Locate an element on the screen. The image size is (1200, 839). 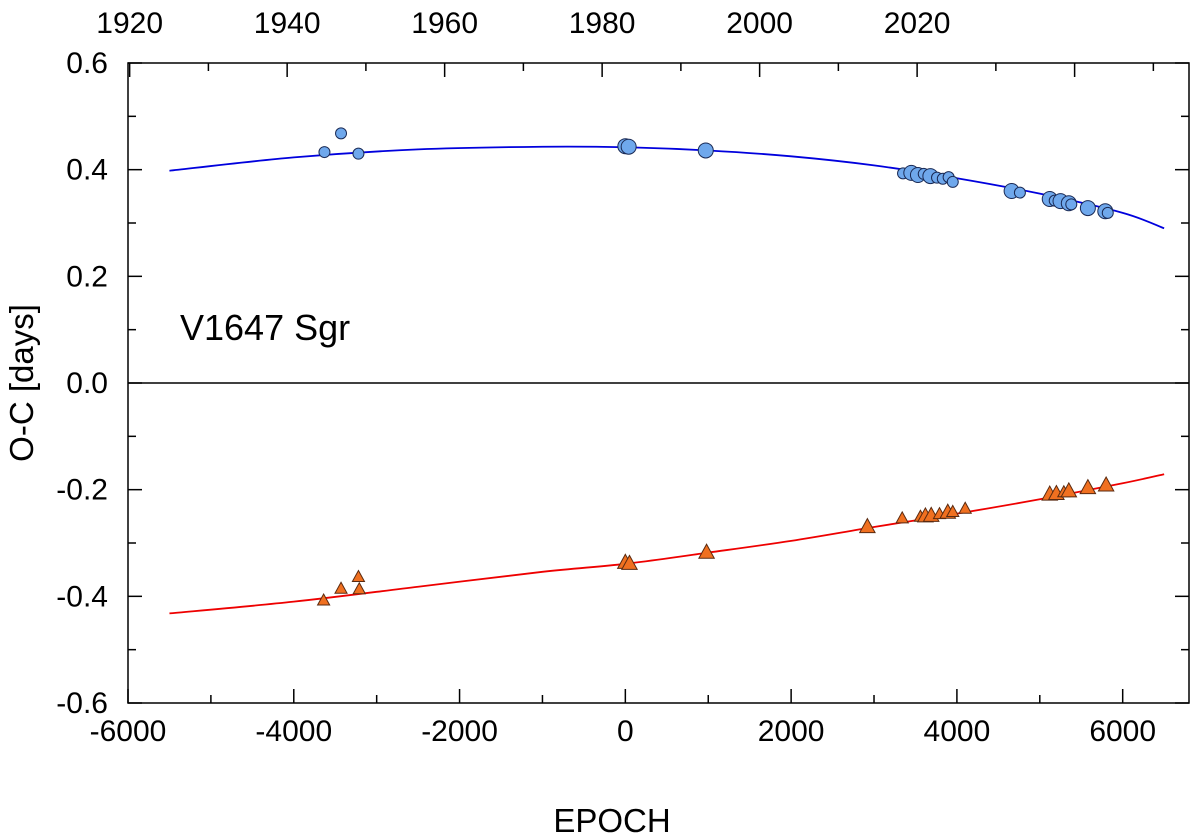
x-tick-label: 6000 is located at coordinates (1122, 731).